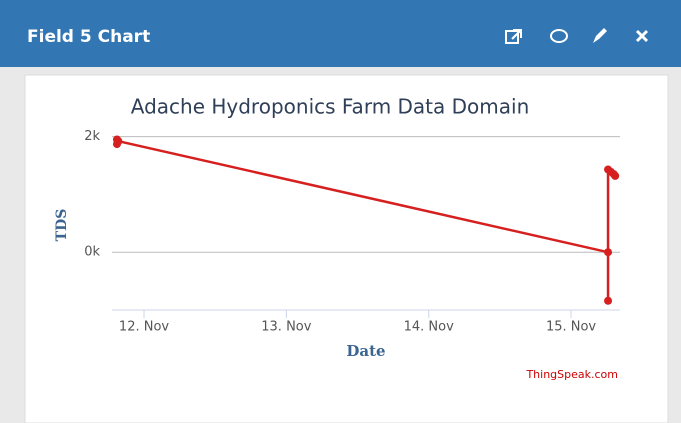  I want to click on chart-title: Adache Hydroponics Farm Data Domain, so click(330, 107).